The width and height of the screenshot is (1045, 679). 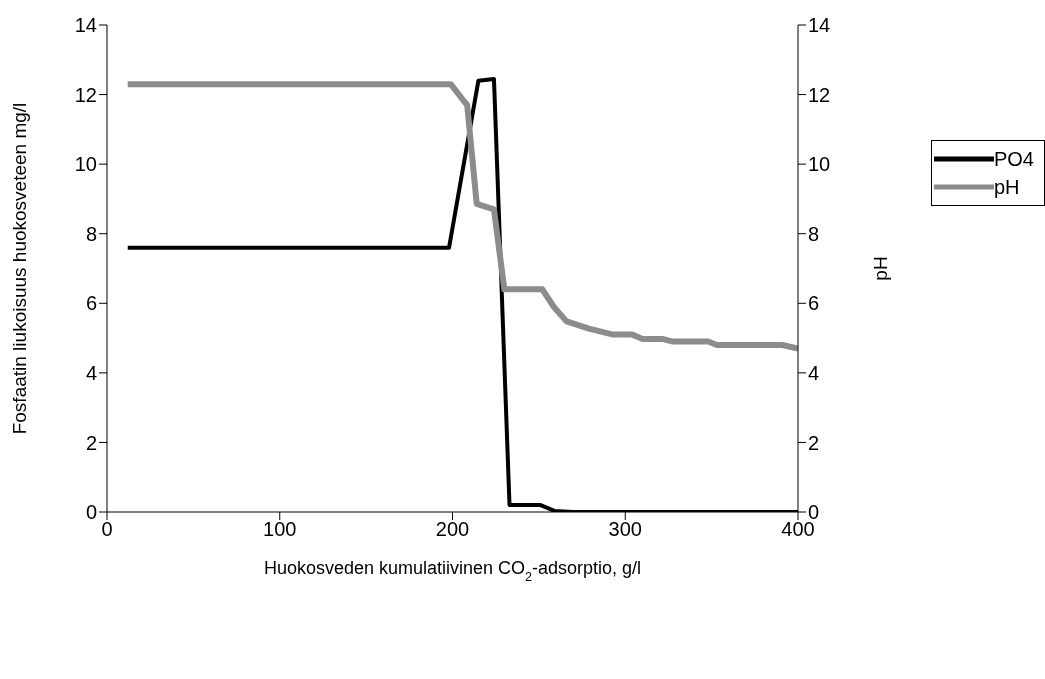 What do you see at coordinates (625, 529) in the screenshot?
I see `x-tick-label: 300` at bounding box center [625, 529].